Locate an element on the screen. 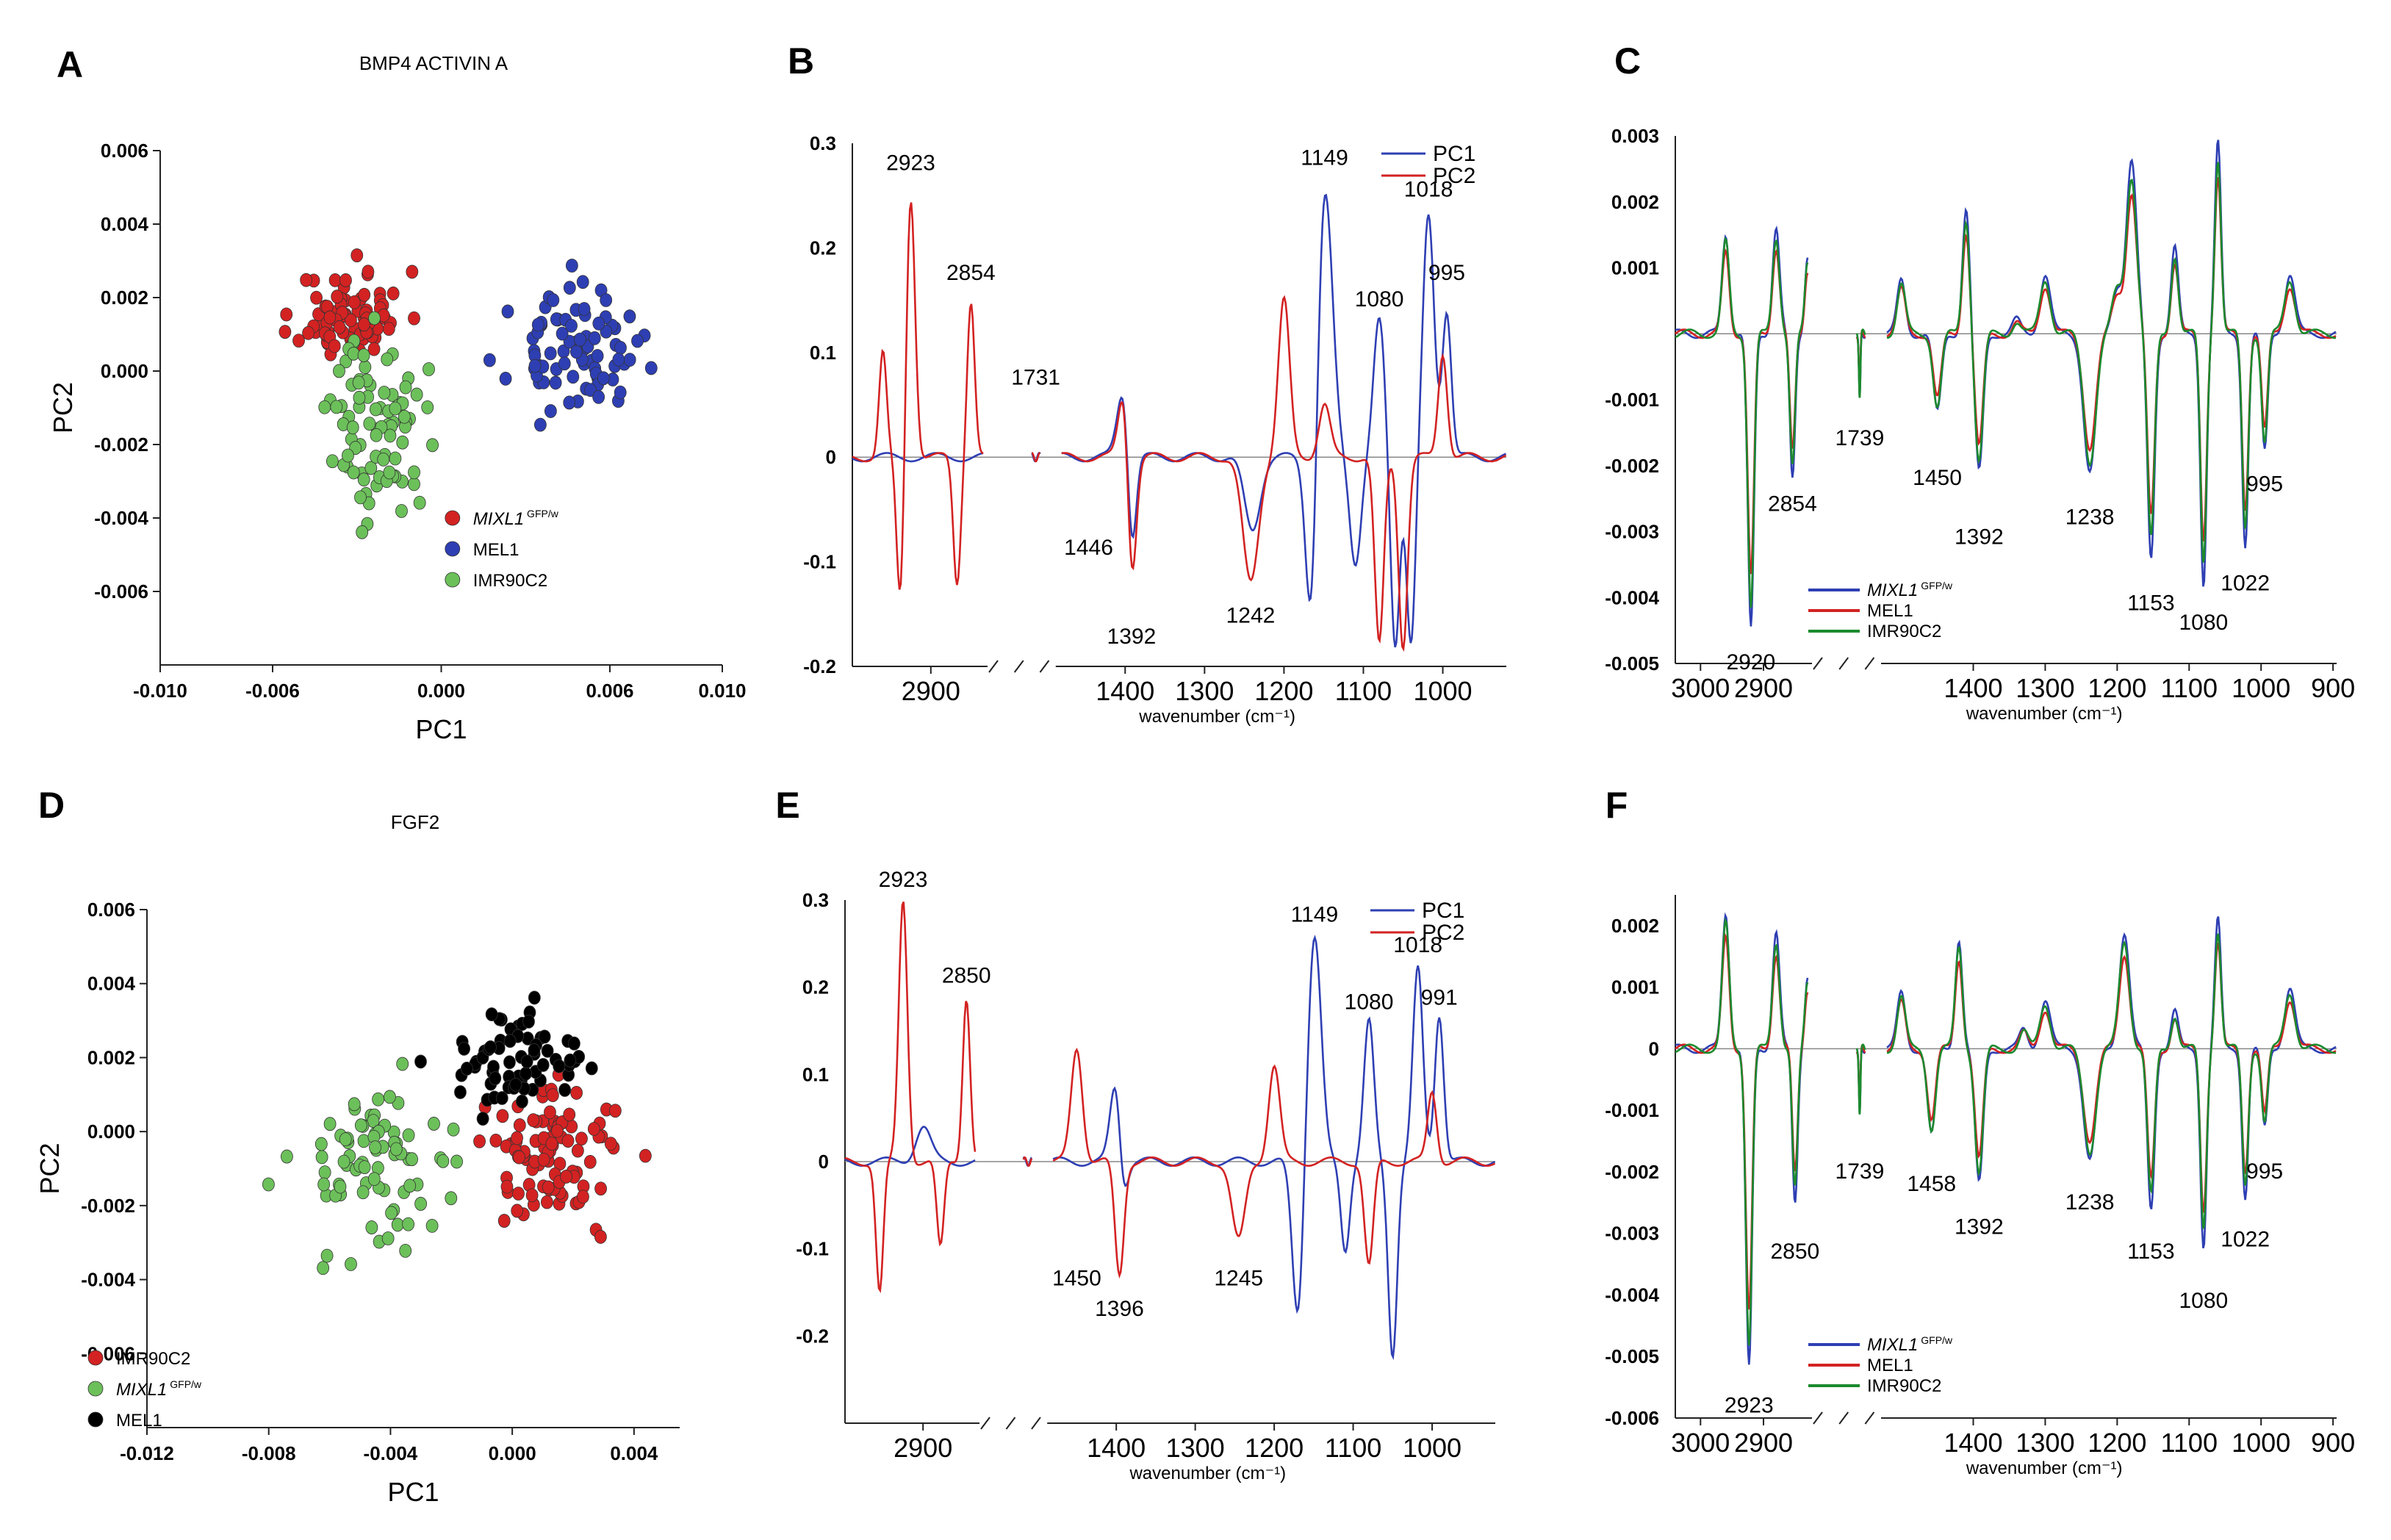 Image resolution: width=2391 pixels, height=1540 pixels. legend-label: IMR90C2 is located at coordinates (1904, 1386).